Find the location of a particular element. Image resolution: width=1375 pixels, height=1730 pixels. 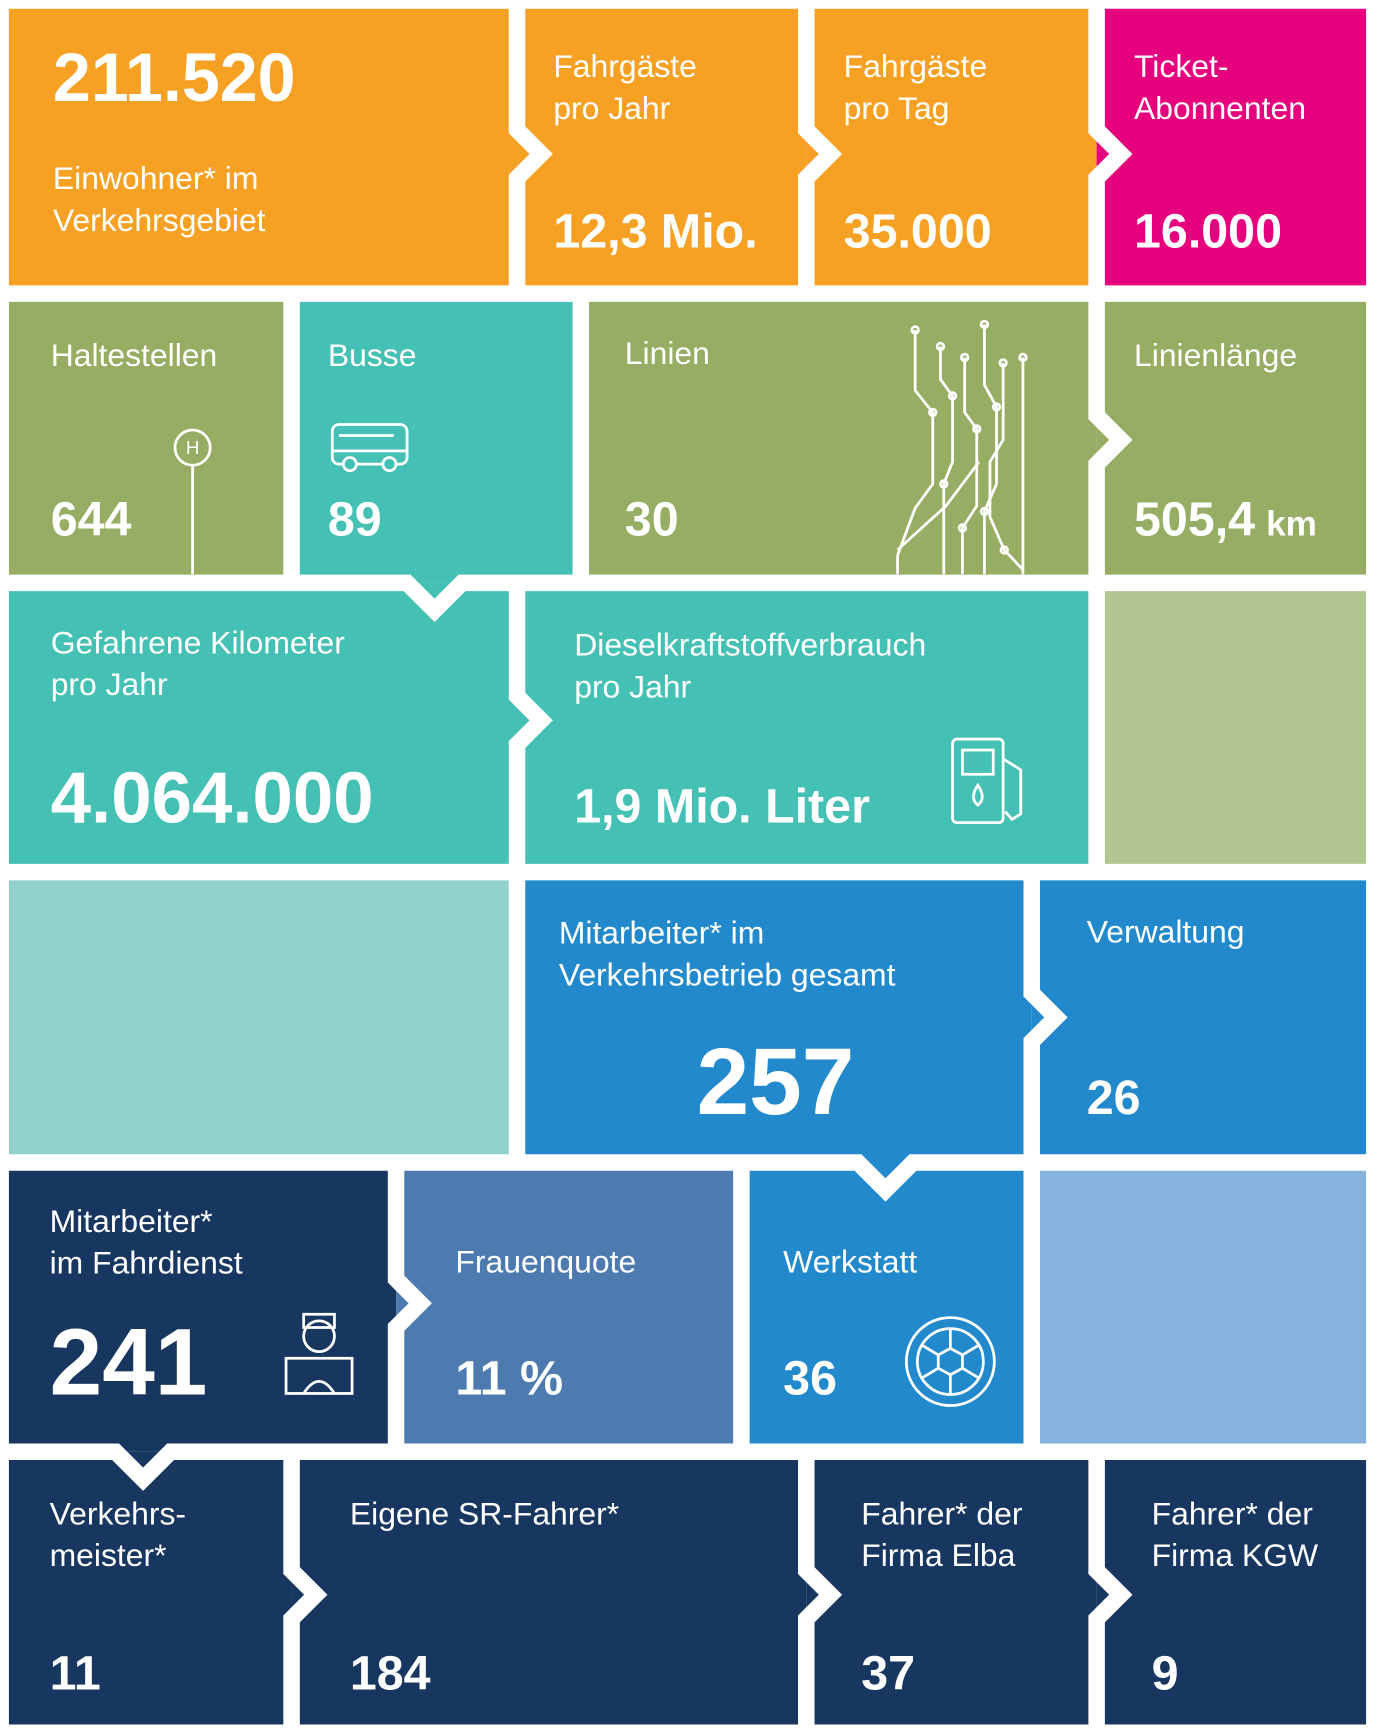

tile-label: Firma Elba is located at coordinates (938, 1555).